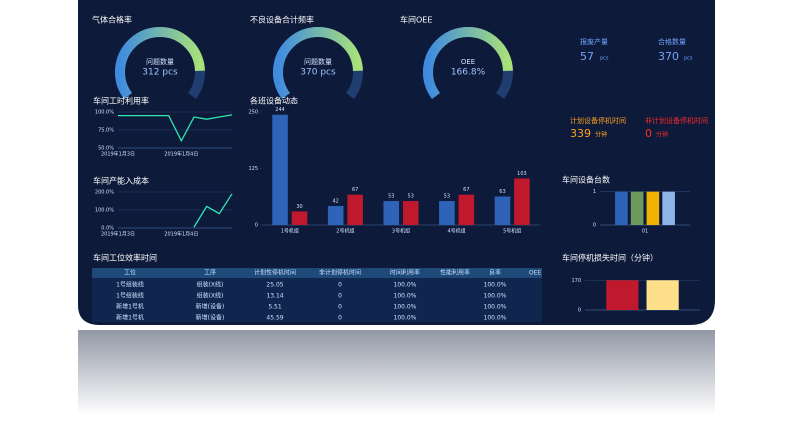  I want to click on y-tick-label: 200.0%, so click(104, 193).